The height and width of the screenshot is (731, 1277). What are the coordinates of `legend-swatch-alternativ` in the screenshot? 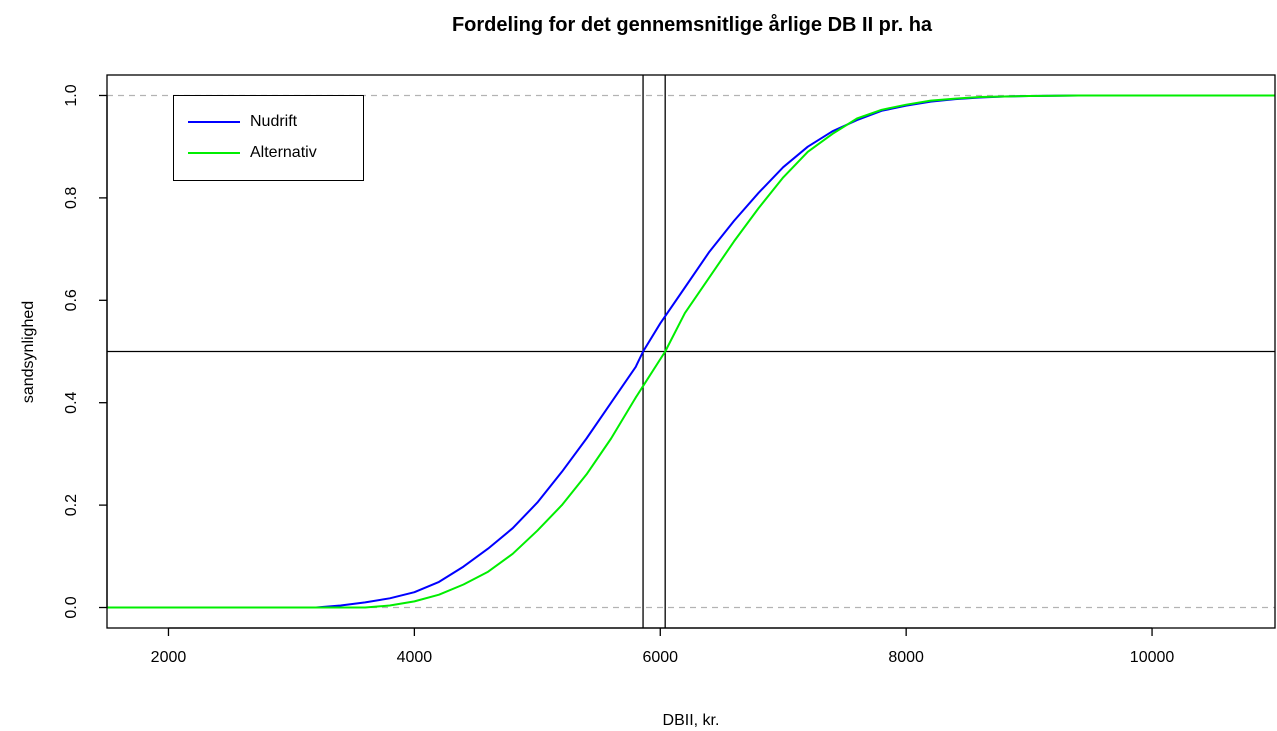 It's located at (214, 153).